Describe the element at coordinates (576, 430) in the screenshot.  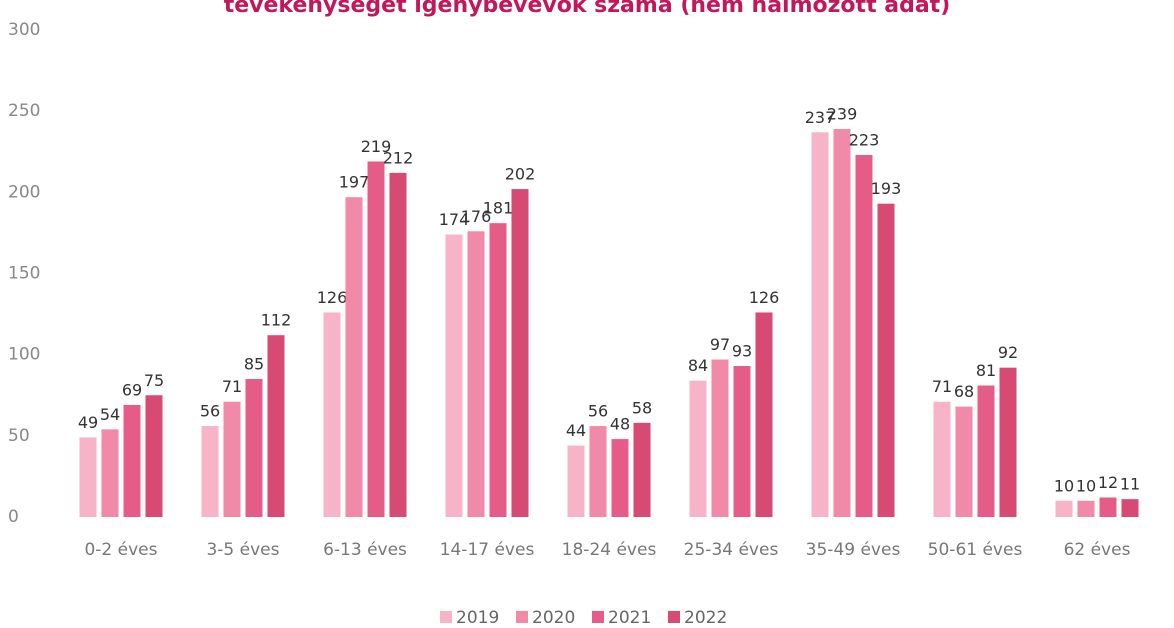
I see `data-label: 44` at that location.